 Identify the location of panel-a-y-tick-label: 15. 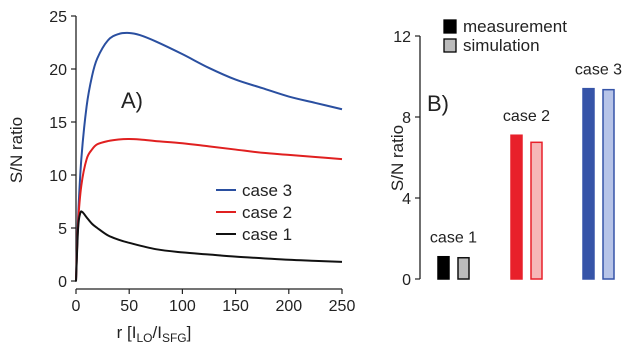
(58, 123).